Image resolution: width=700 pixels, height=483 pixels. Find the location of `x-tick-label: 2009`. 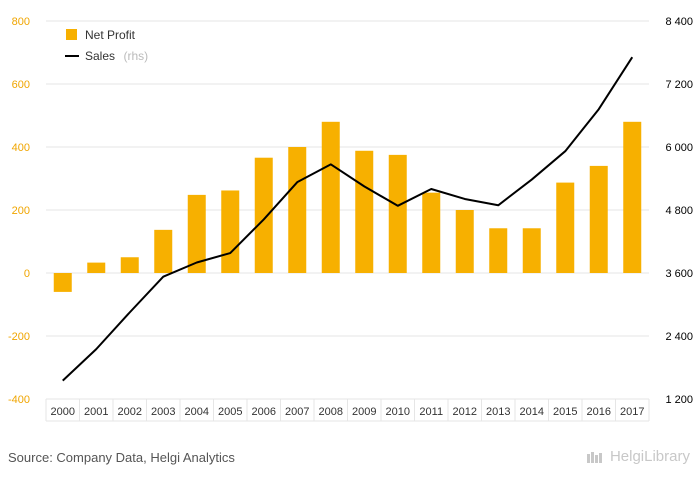

x-tick-label: 2009 is located at coordinates (364, 412).